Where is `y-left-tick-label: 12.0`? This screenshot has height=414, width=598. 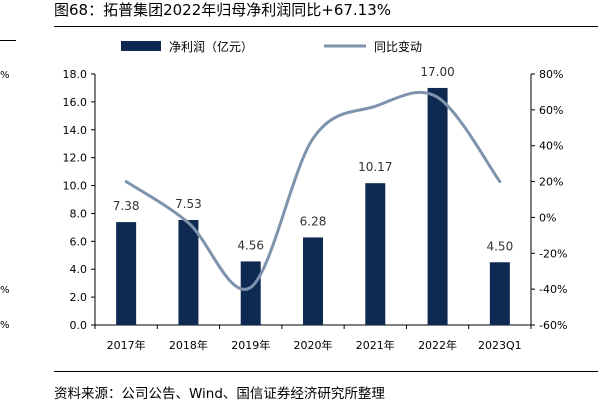 y-left-tick-label: 12.0 is located at coordinates (75, 158).